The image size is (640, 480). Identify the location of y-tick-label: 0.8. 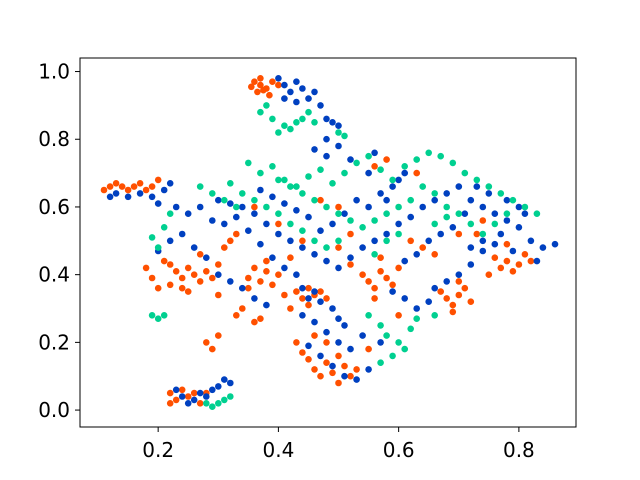
(54, 139).